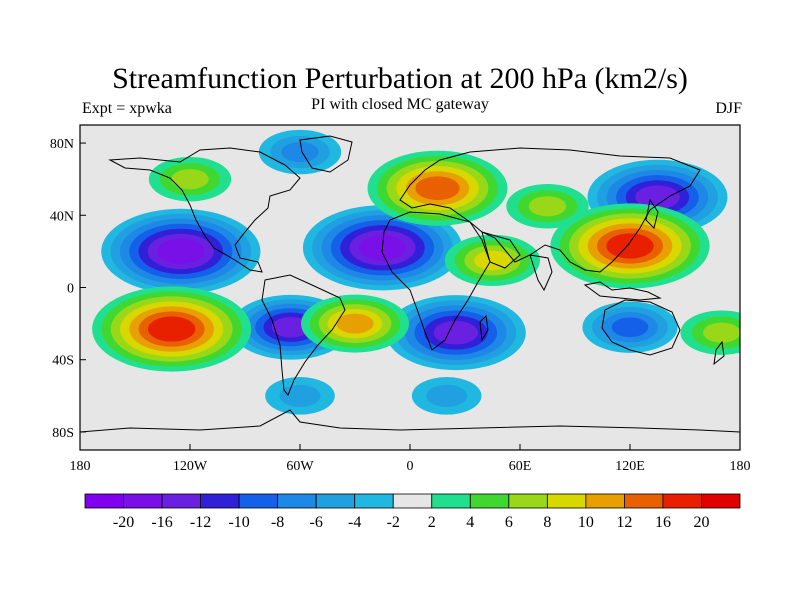  Describe the element at coordinates (663, 522) in the screenshot. I see `colorbar-label: 16` at that location.